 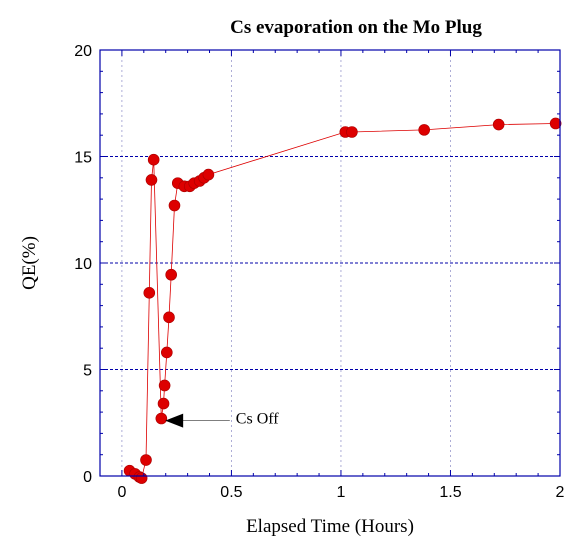 What do you see at coordinates (87, 371) in the screenshot?
I see `y-tick-label: 5` at bounding box center [87, 371].